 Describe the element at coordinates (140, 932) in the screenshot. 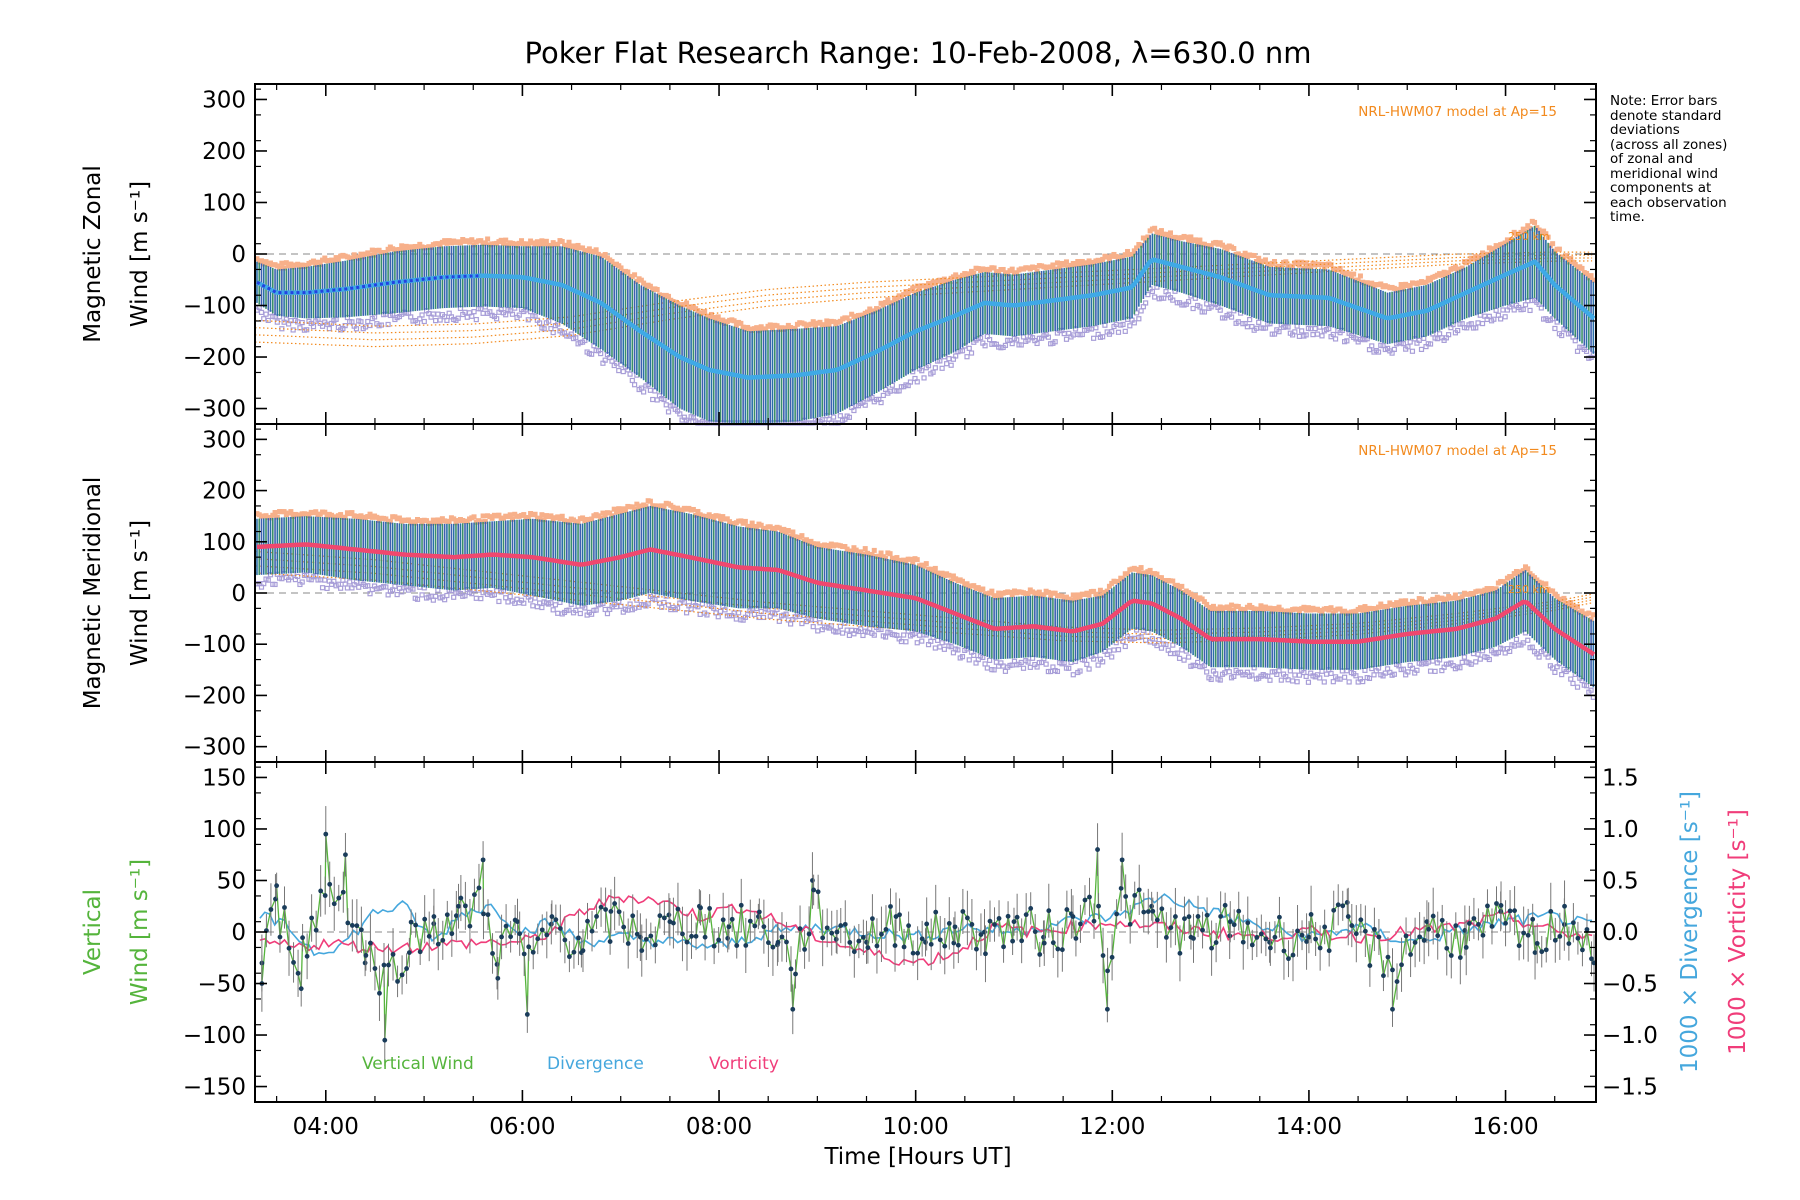

I see `vertical-ylabel-units: Wind [m s⁻¹]` at that location.